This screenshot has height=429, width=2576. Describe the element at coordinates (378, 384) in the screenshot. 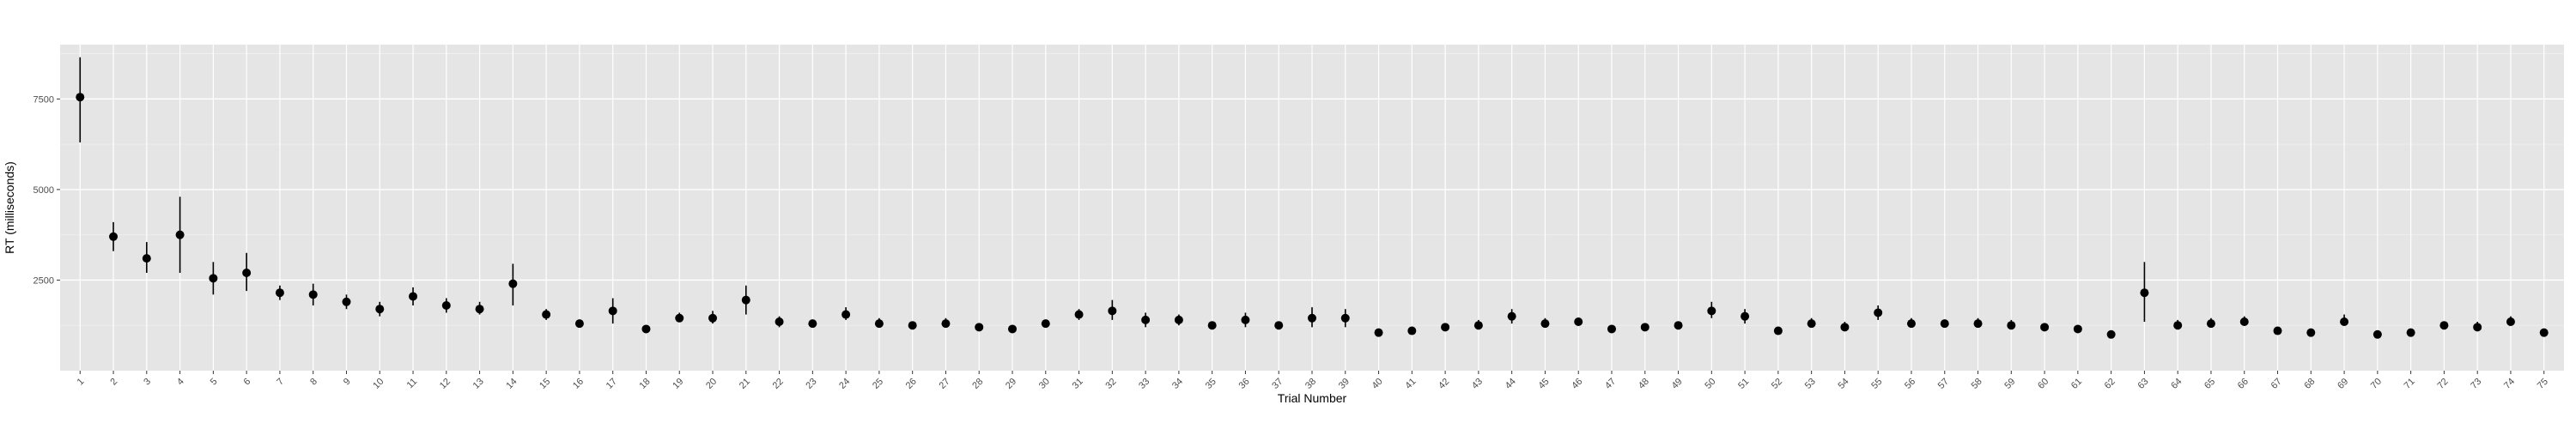

I see `x-tick-label: 10` at that location.